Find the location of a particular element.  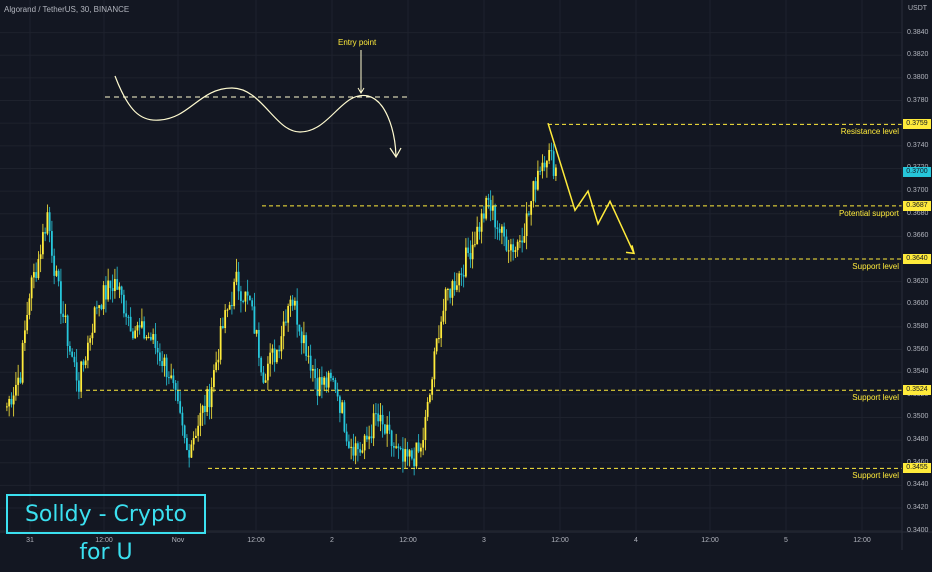

price-tick-label: 0.3840 is located at coordinates (918, 32).